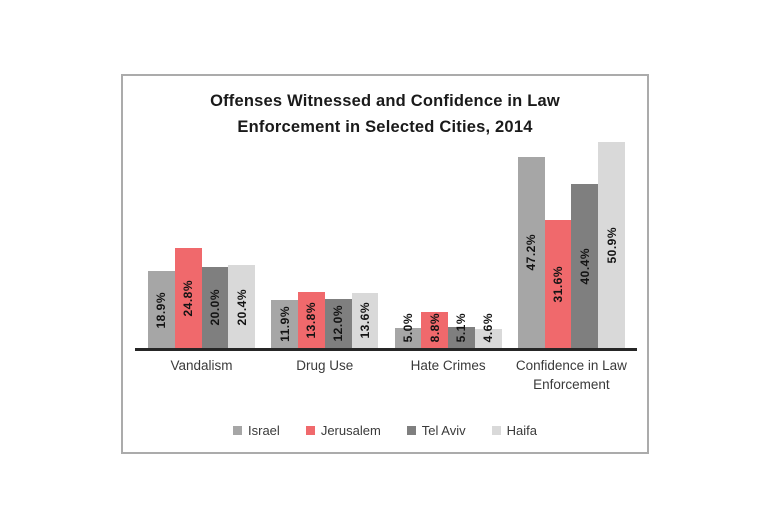 The width and height of the screenshot is (758, 530). I want to click on bar-hate-crimes-haifa, so click(488, 338).